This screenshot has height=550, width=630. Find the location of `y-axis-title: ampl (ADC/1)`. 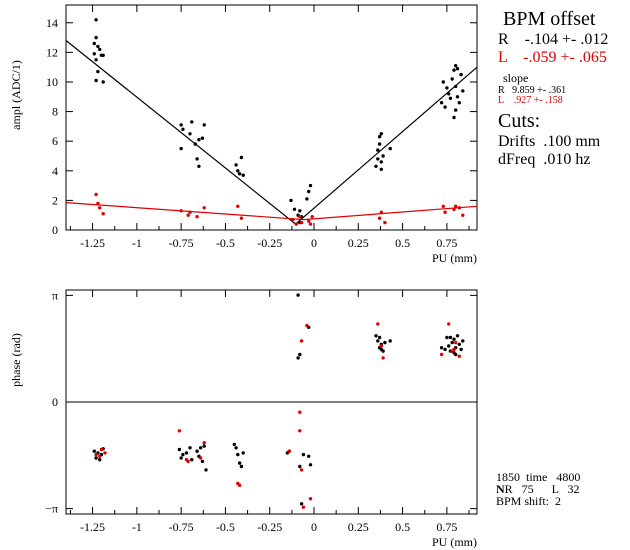

y-axis-title: ampl (ADC/1) is located at coordinates (16, 95).